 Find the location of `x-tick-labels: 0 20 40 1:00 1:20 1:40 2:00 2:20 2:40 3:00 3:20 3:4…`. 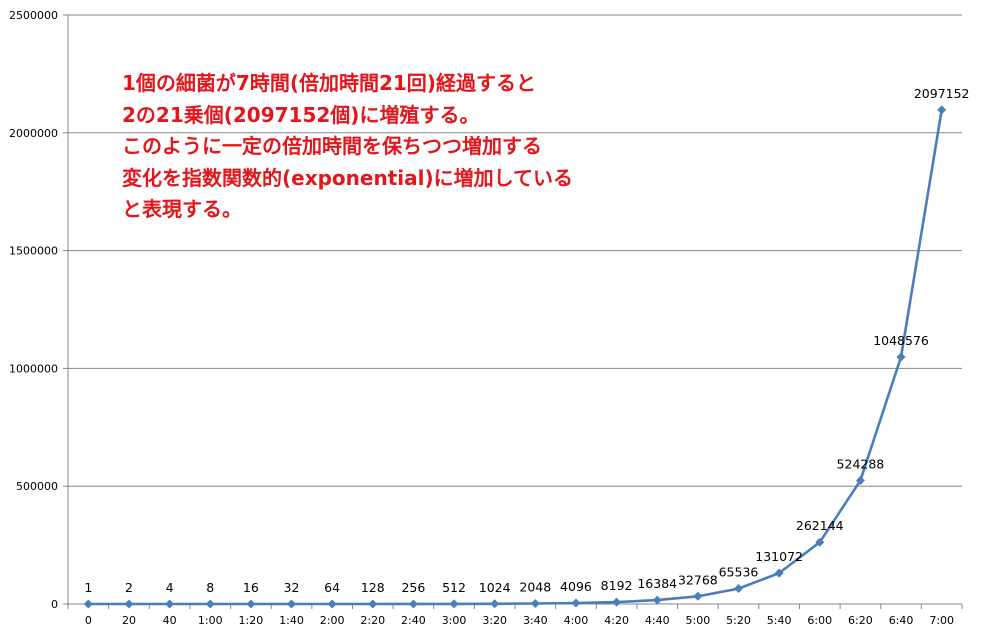

x-tick-labels: 0 20 40 1:00 1:20 1:40 2:00 2:20 2:40 3:00 3:20 3:4… is located at coordinates (519, 620).